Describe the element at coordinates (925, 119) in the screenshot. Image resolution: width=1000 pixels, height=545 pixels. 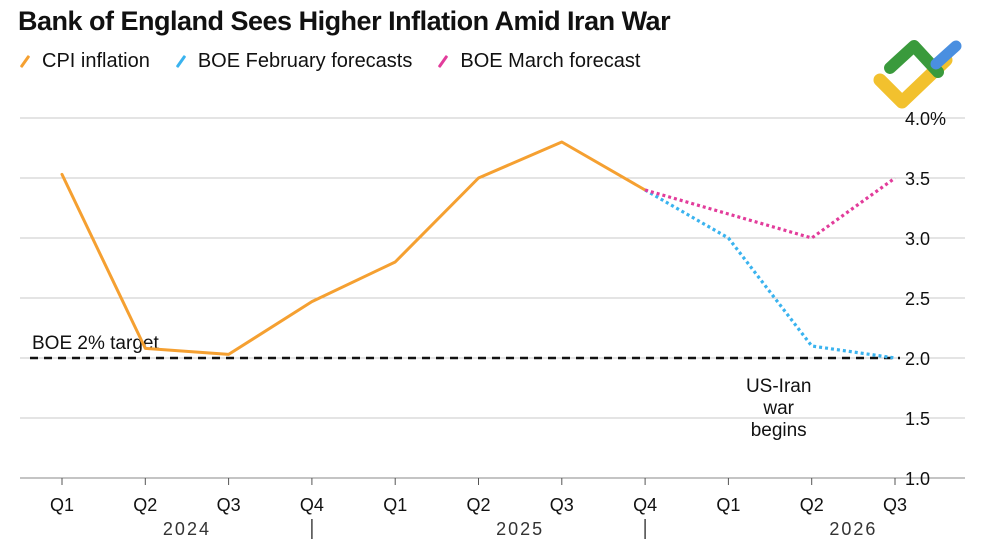
I see `y-tick-label: 4.0%` at that location.